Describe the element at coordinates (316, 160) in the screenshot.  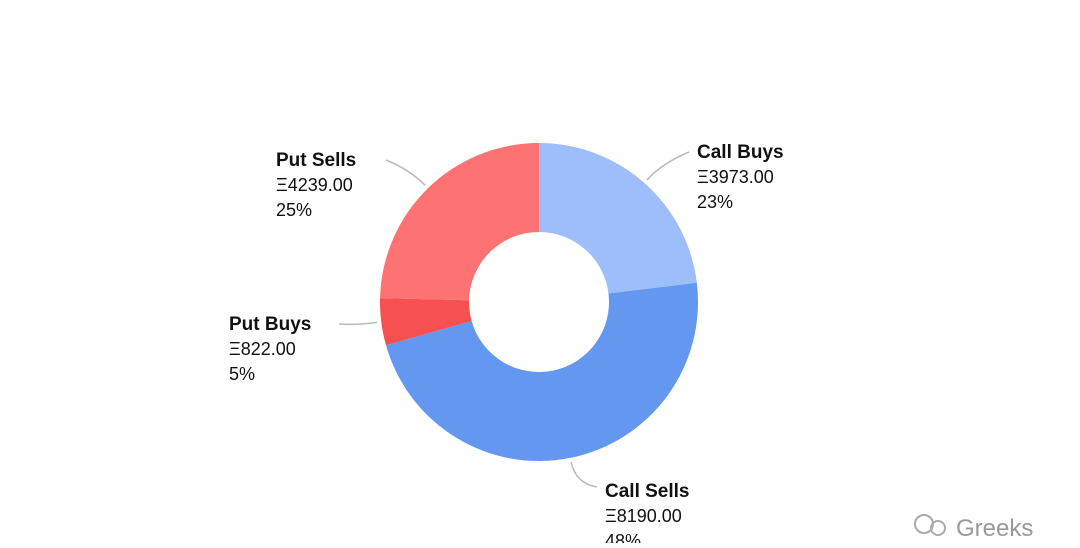
I see `category-label: Put Sells` at that location.